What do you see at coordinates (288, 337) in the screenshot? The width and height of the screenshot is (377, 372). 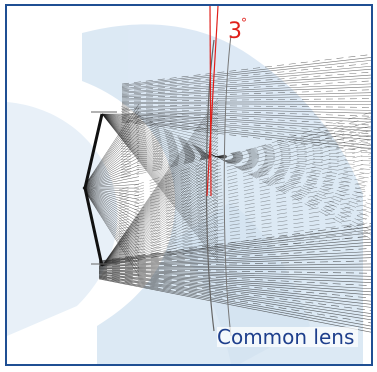 I see `diagram-caption: Common lens` at bounding box center [288, 337].